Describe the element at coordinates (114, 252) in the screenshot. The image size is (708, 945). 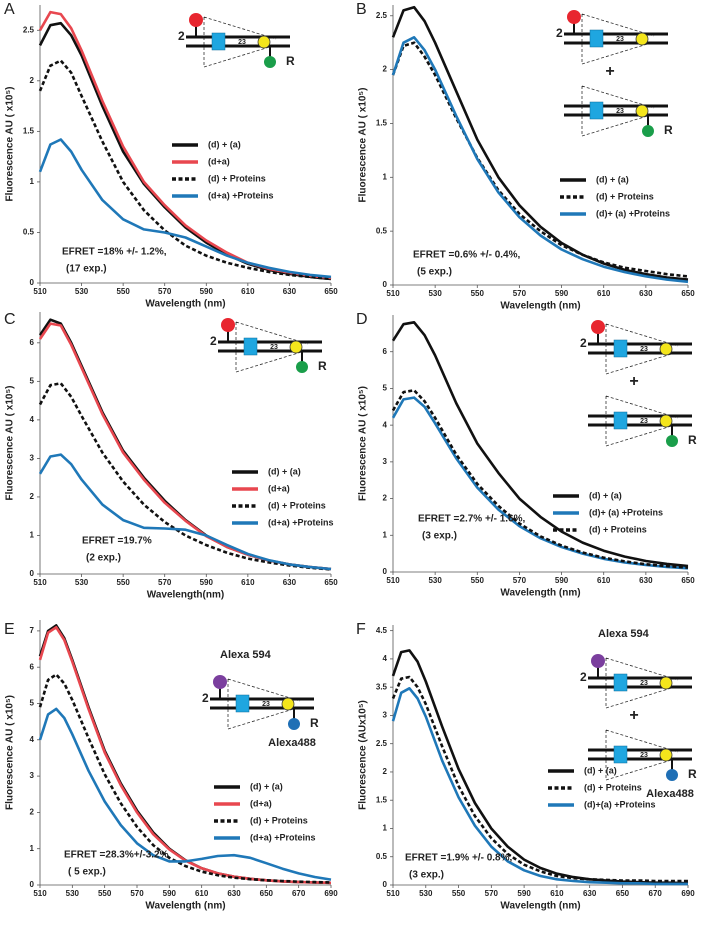
I see `annotation: EFRET =18% +/- 1.2%,` at that location.